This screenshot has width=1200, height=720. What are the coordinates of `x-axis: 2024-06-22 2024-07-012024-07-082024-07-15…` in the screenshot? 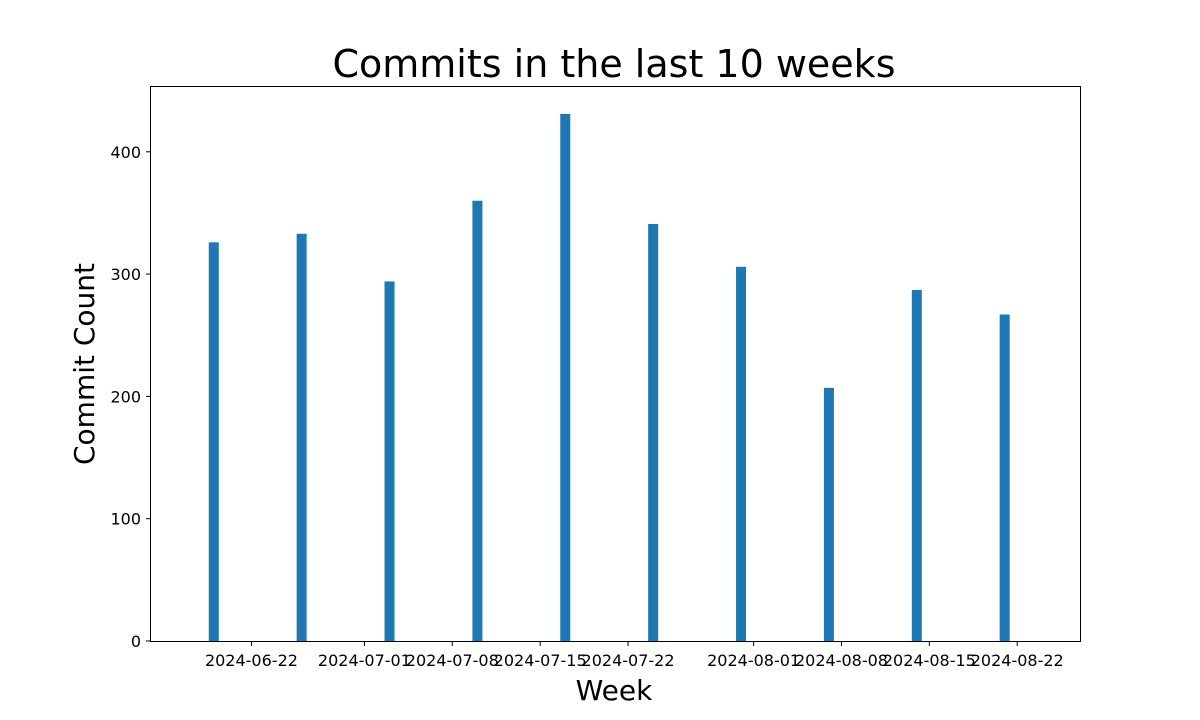 It's located at (634, 655).